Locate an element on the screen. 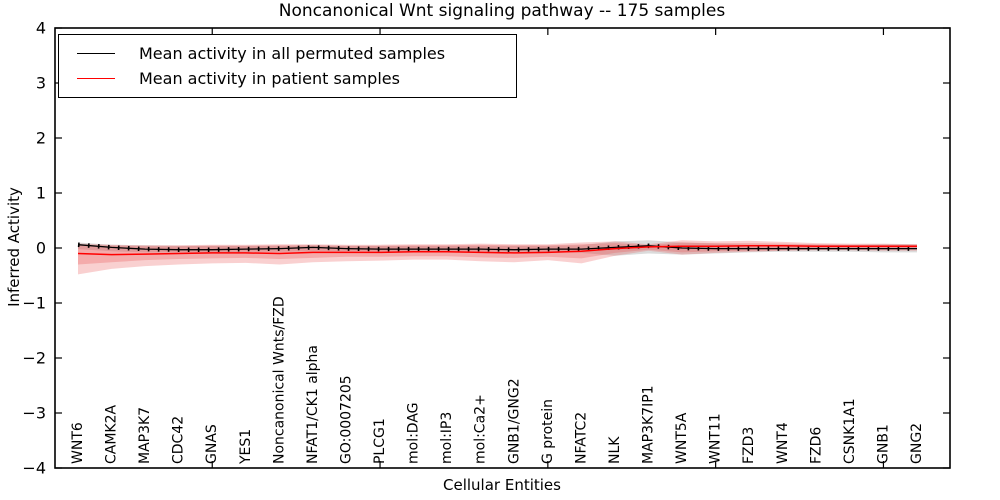  x-entity-label: G protein is located at coordinates (548, 431).